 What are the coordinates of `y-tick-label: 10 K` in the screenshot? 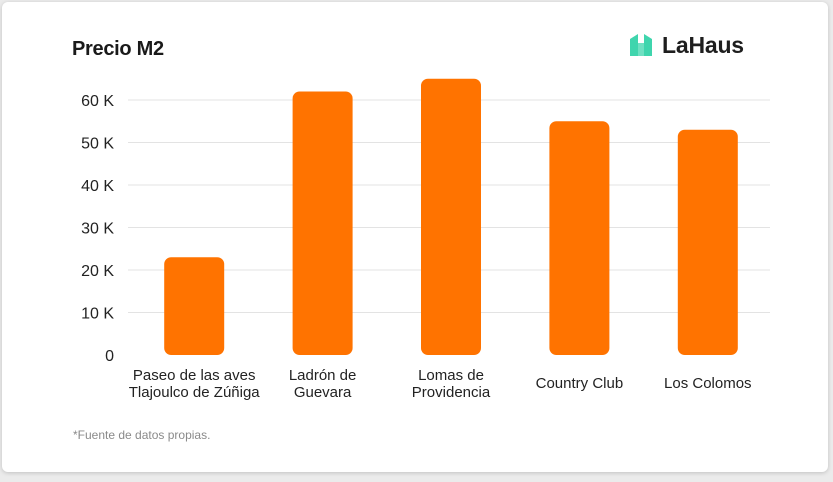 It's located at (97, 314).